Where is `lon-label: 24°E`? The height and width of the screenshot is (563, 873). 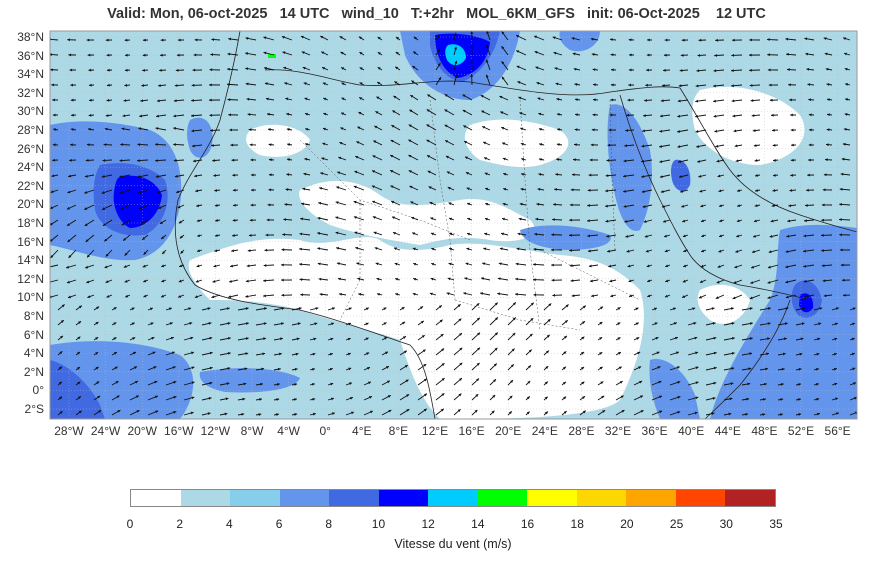
lon-label: 24°E is located at coordinates (544, 431).